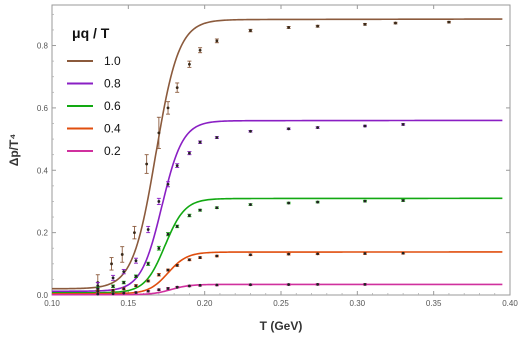 This screenshot has height=339, width=528. I want to click on legend-label: 1.0, so click(112, 61).